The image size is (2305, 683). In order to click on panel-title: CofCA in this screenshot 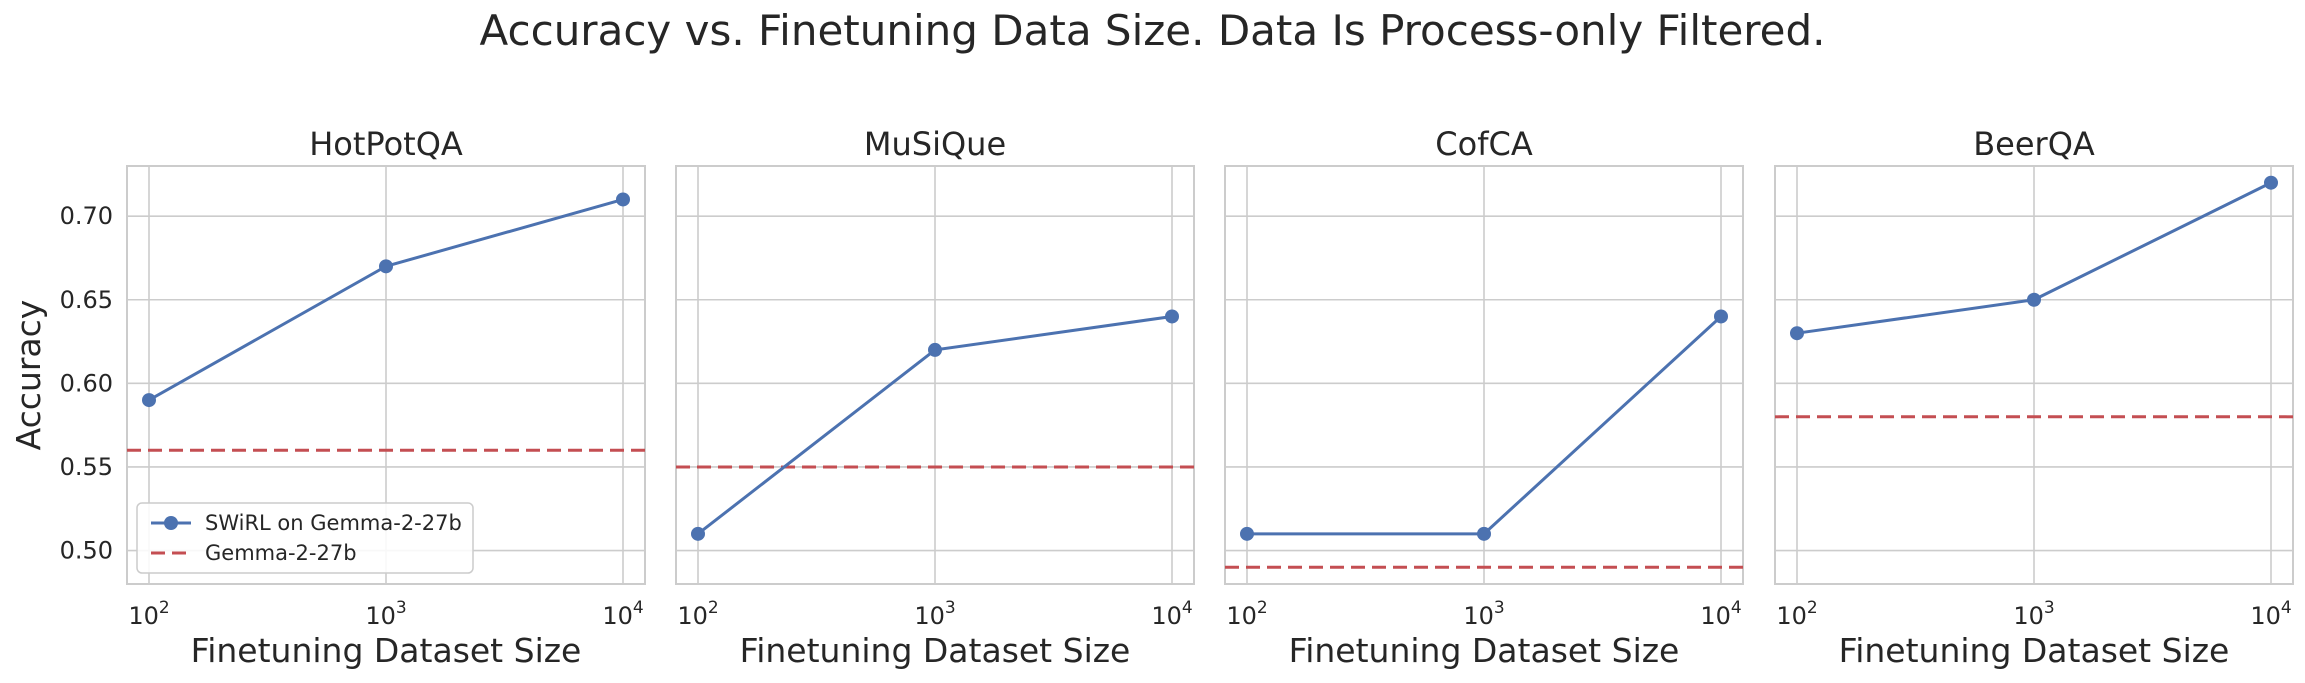, I will do `click(1484, 144)`.